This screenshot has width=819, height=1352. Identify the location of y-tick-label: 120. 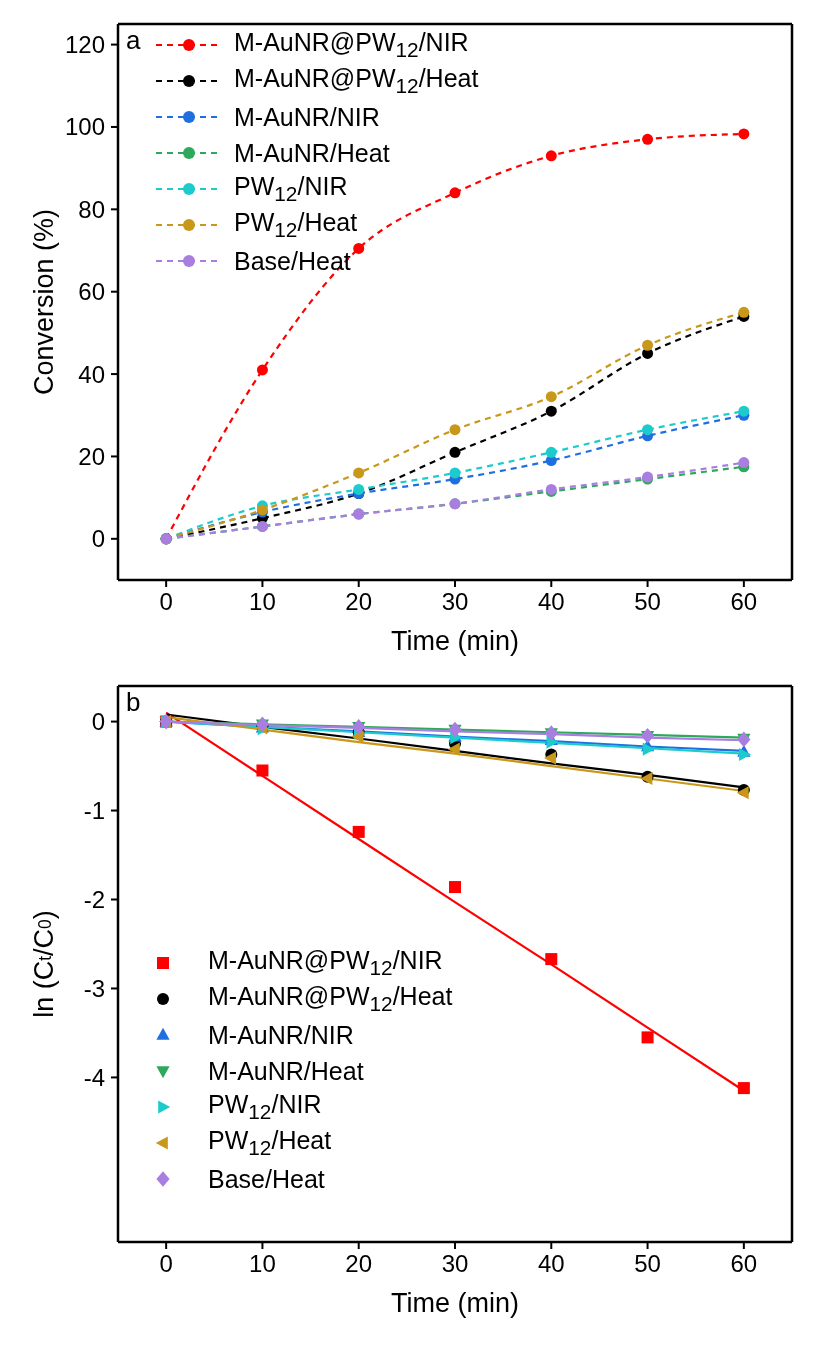
(84, 45).